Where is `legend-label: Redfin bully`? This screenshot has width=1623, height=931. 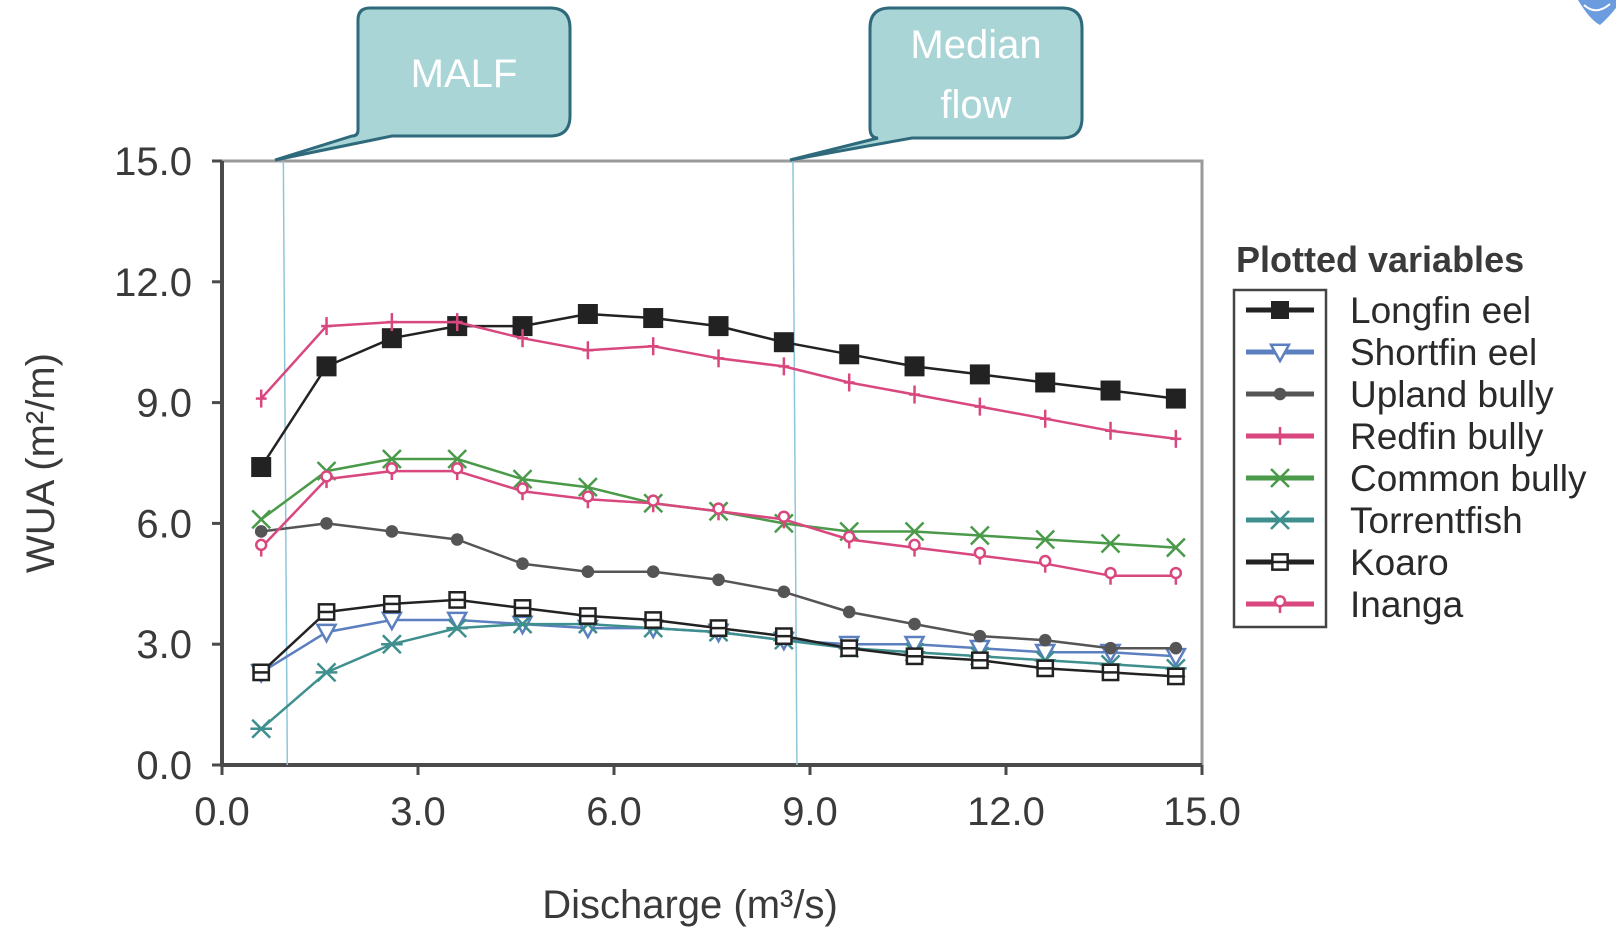
legend-label: Redfin bully is located at coordinates (1447, 436).